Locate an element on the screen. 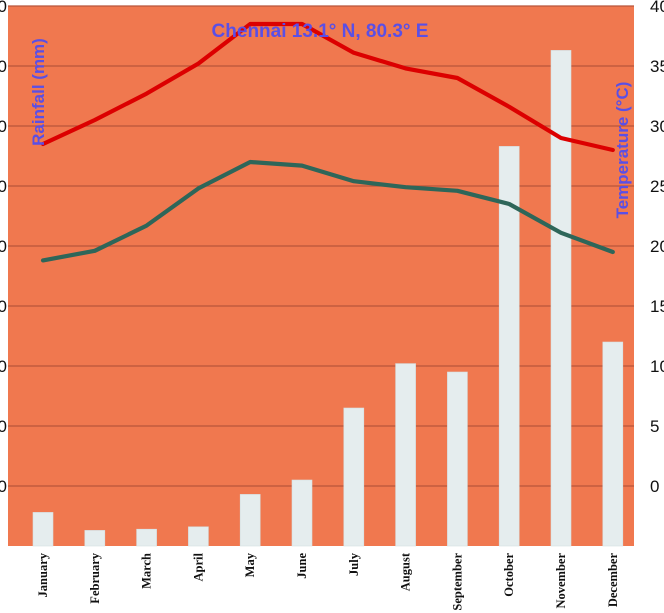  chart-title: Chennai 13.1° N, 80.3° E is located at coordinates (320, 31).